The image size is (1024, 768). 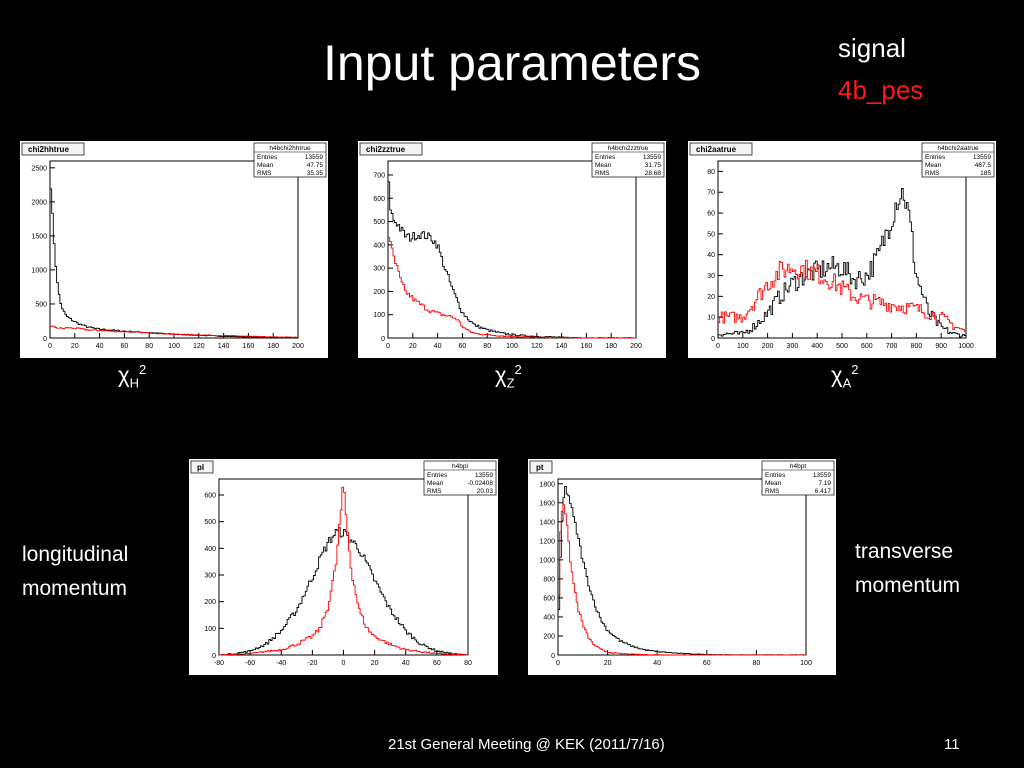 What do you see at coordinates (199, 346) in the screenshot?
I see `x-tick-label: 120` at bounding box center [199, 346].